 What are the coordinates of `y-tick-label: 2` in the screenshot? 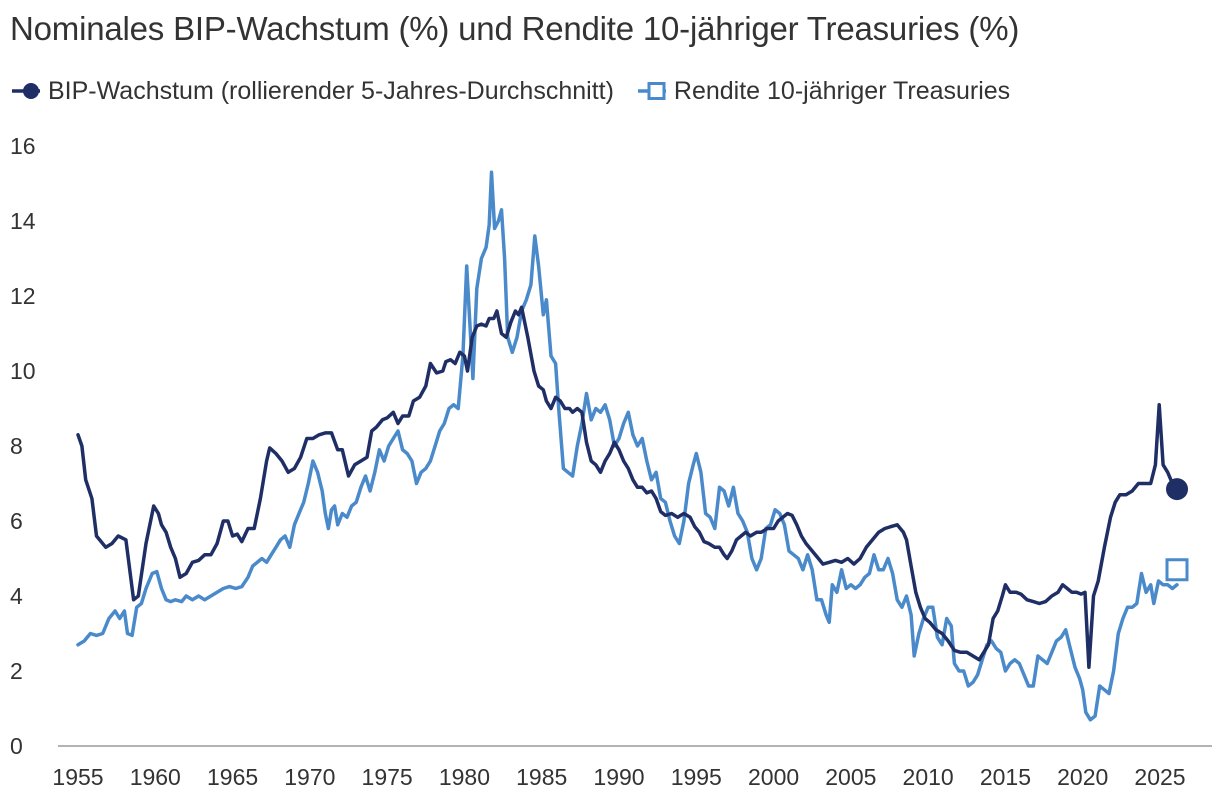 It's located at (16, 671).